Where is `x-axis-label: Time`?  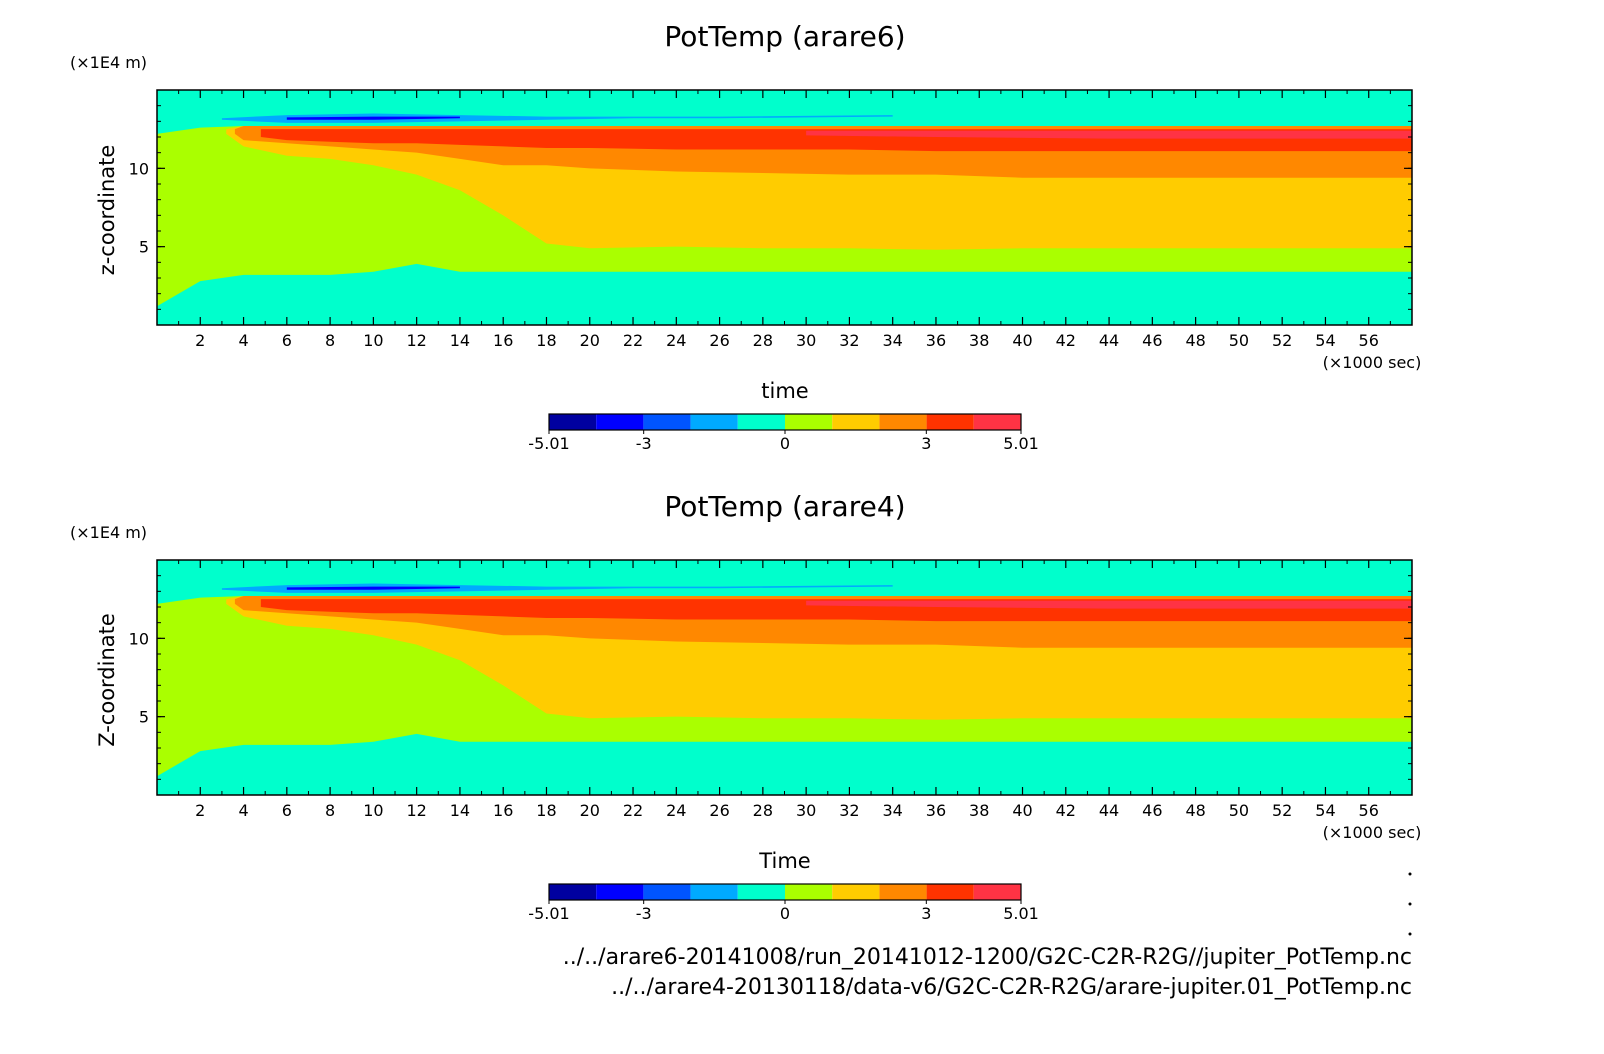
x-axis-label: Time is located at coordinates (784, 861).